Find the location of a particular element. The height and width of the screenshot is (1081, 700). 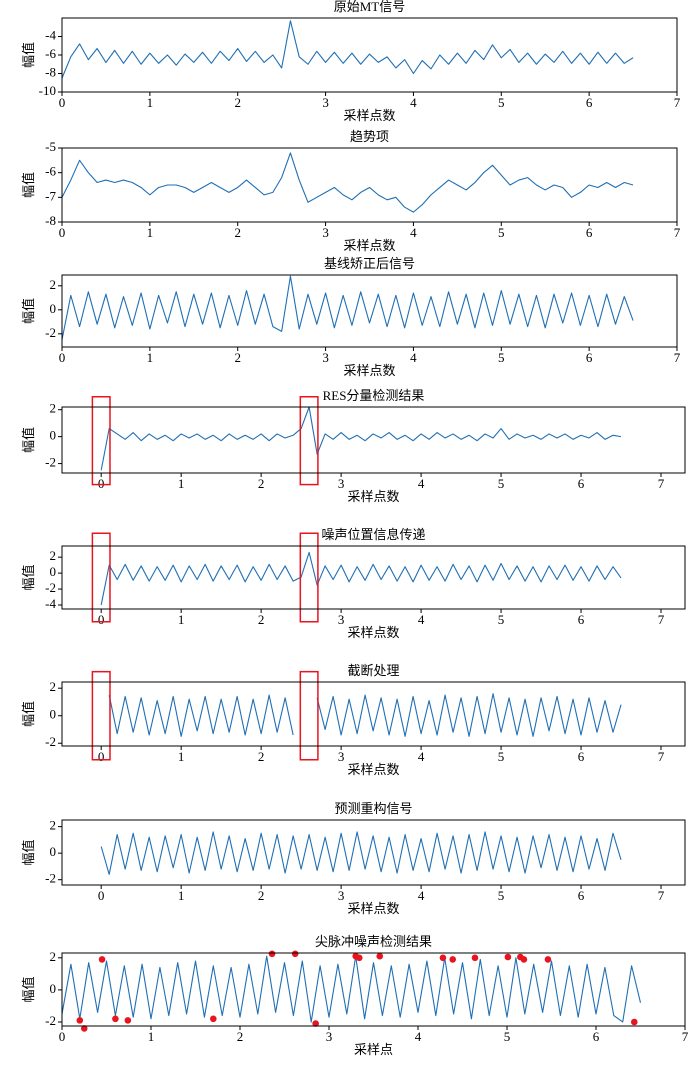

x-tick-label: 6 is located at coordinates (589, 357).